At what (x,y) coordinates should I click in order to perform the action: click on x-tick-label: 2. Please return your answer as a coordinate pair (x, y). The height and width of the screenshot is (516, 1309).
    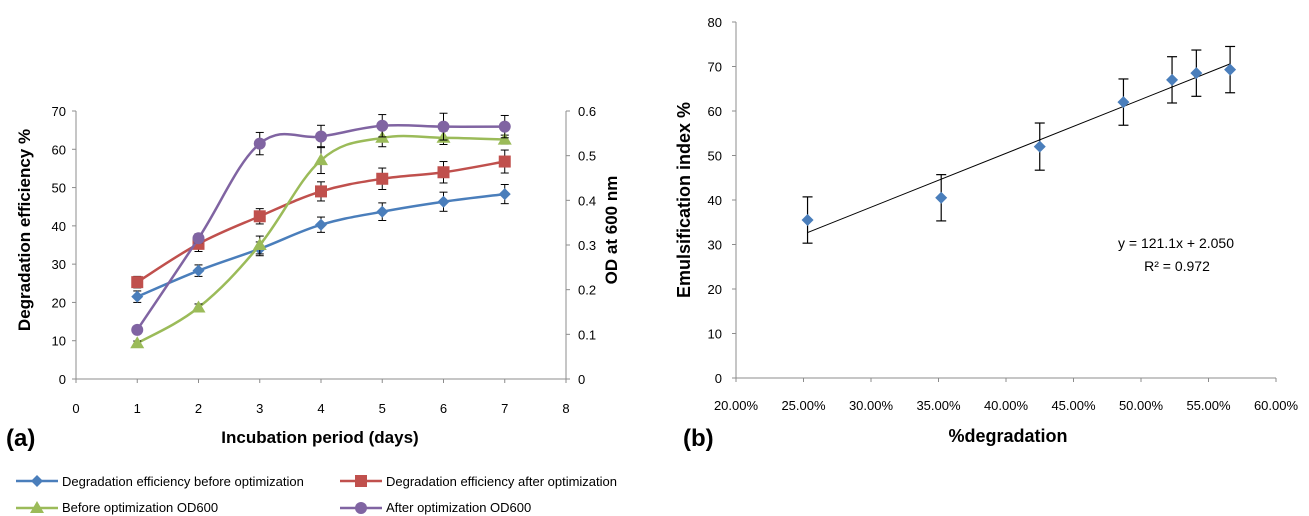
    Looking at the image, I should click on (198, 408).